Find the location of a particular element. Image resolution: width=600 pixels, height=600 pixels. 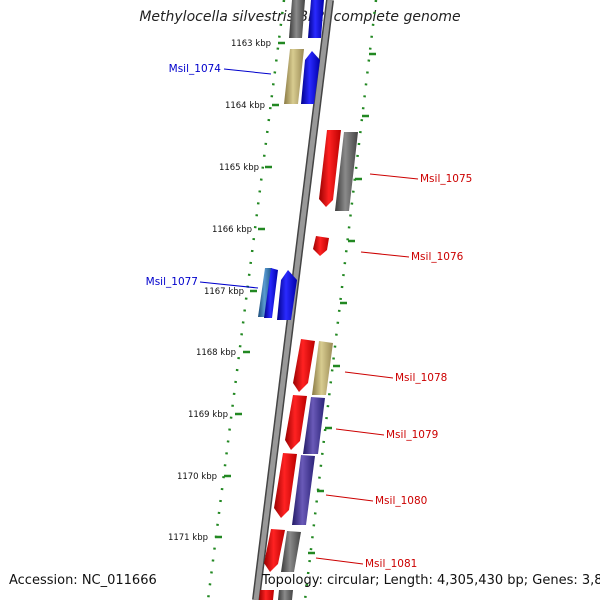

gene-arrow-1077b is located at coordinates (287, 295).